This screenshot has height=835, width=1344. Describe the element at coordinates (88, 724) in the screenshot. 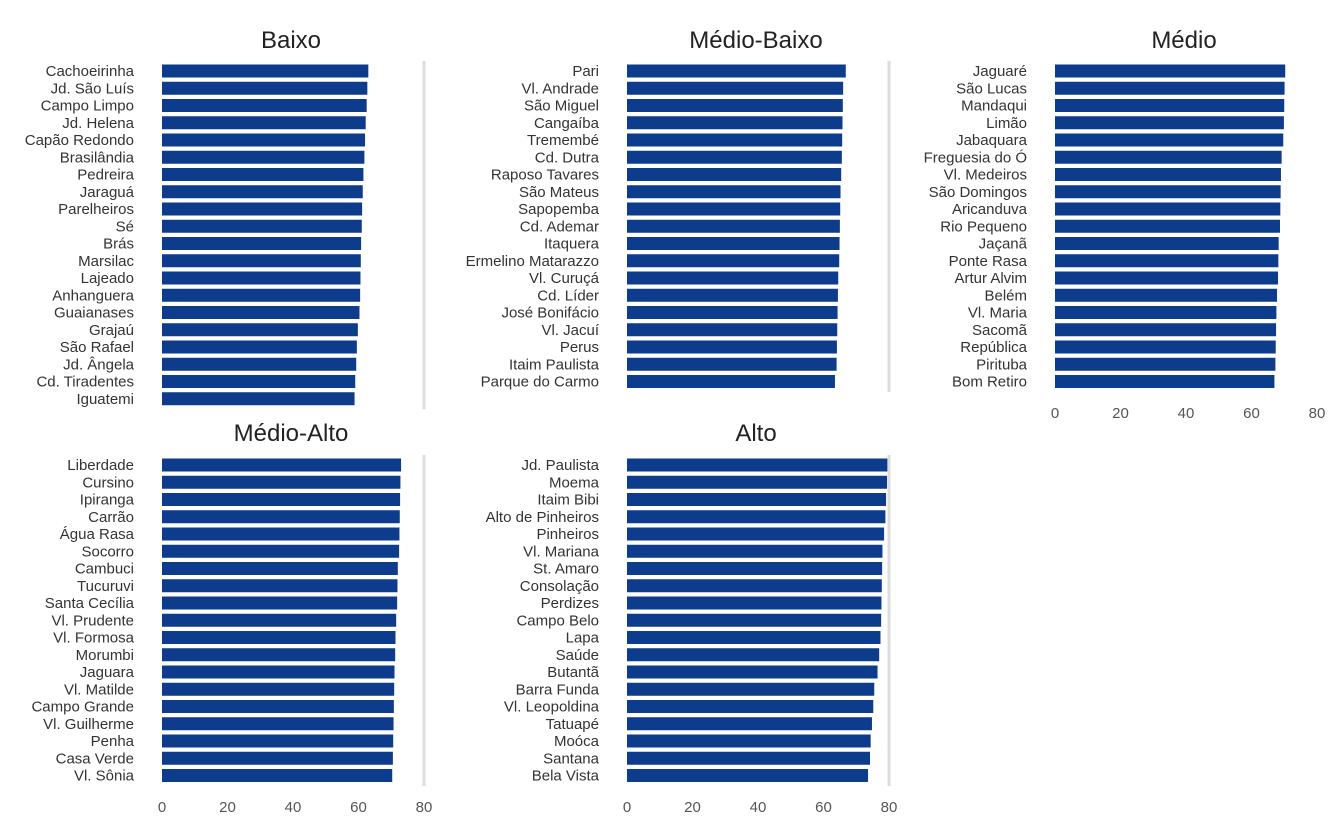

I see `category-label: Vl. Guilherme` at that location.